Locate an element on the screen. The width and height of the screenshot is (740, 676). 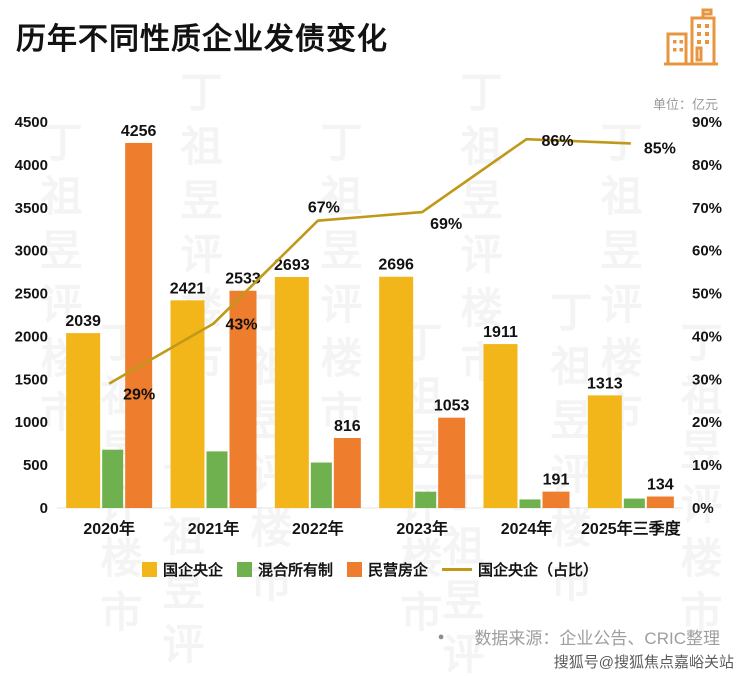
legend-label: 民营房企 is located at coordinates (398, 570).